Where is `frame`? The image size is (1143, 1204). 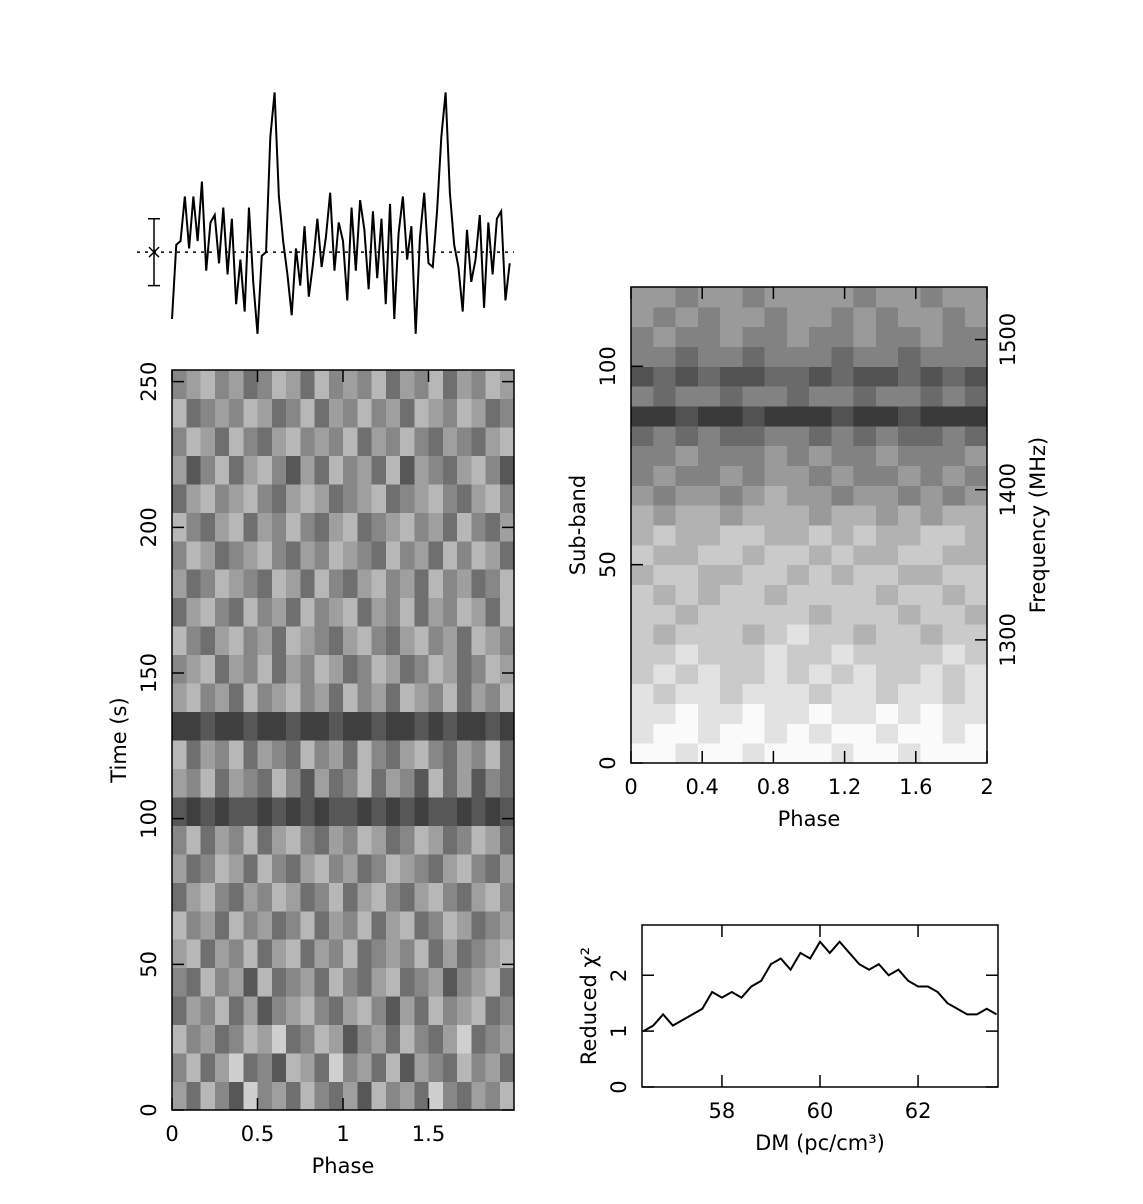
frame is located at coordinates (820, 1006).